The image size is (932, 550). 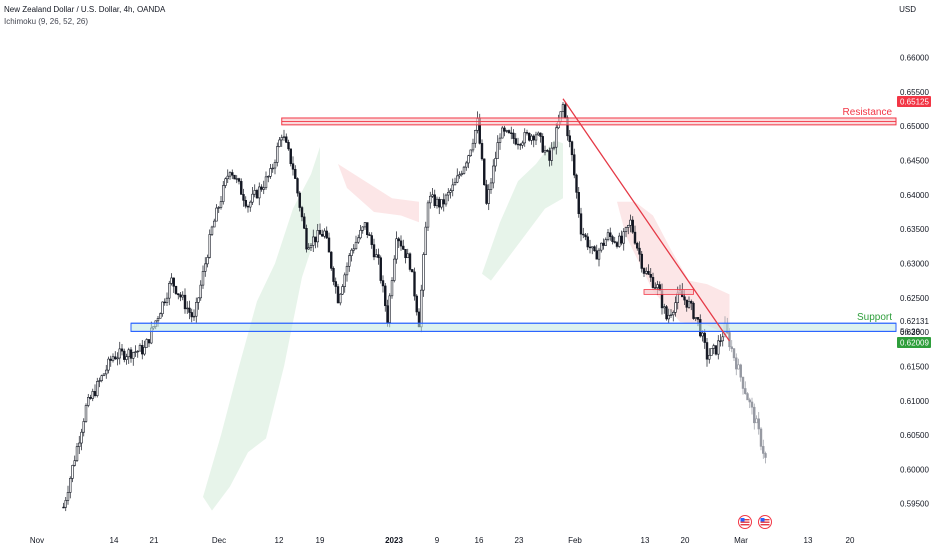 What do you see at coordinates (668, 292) in the screenshot?
I see `mini-zone-rect` at bounding box center [668, 292].